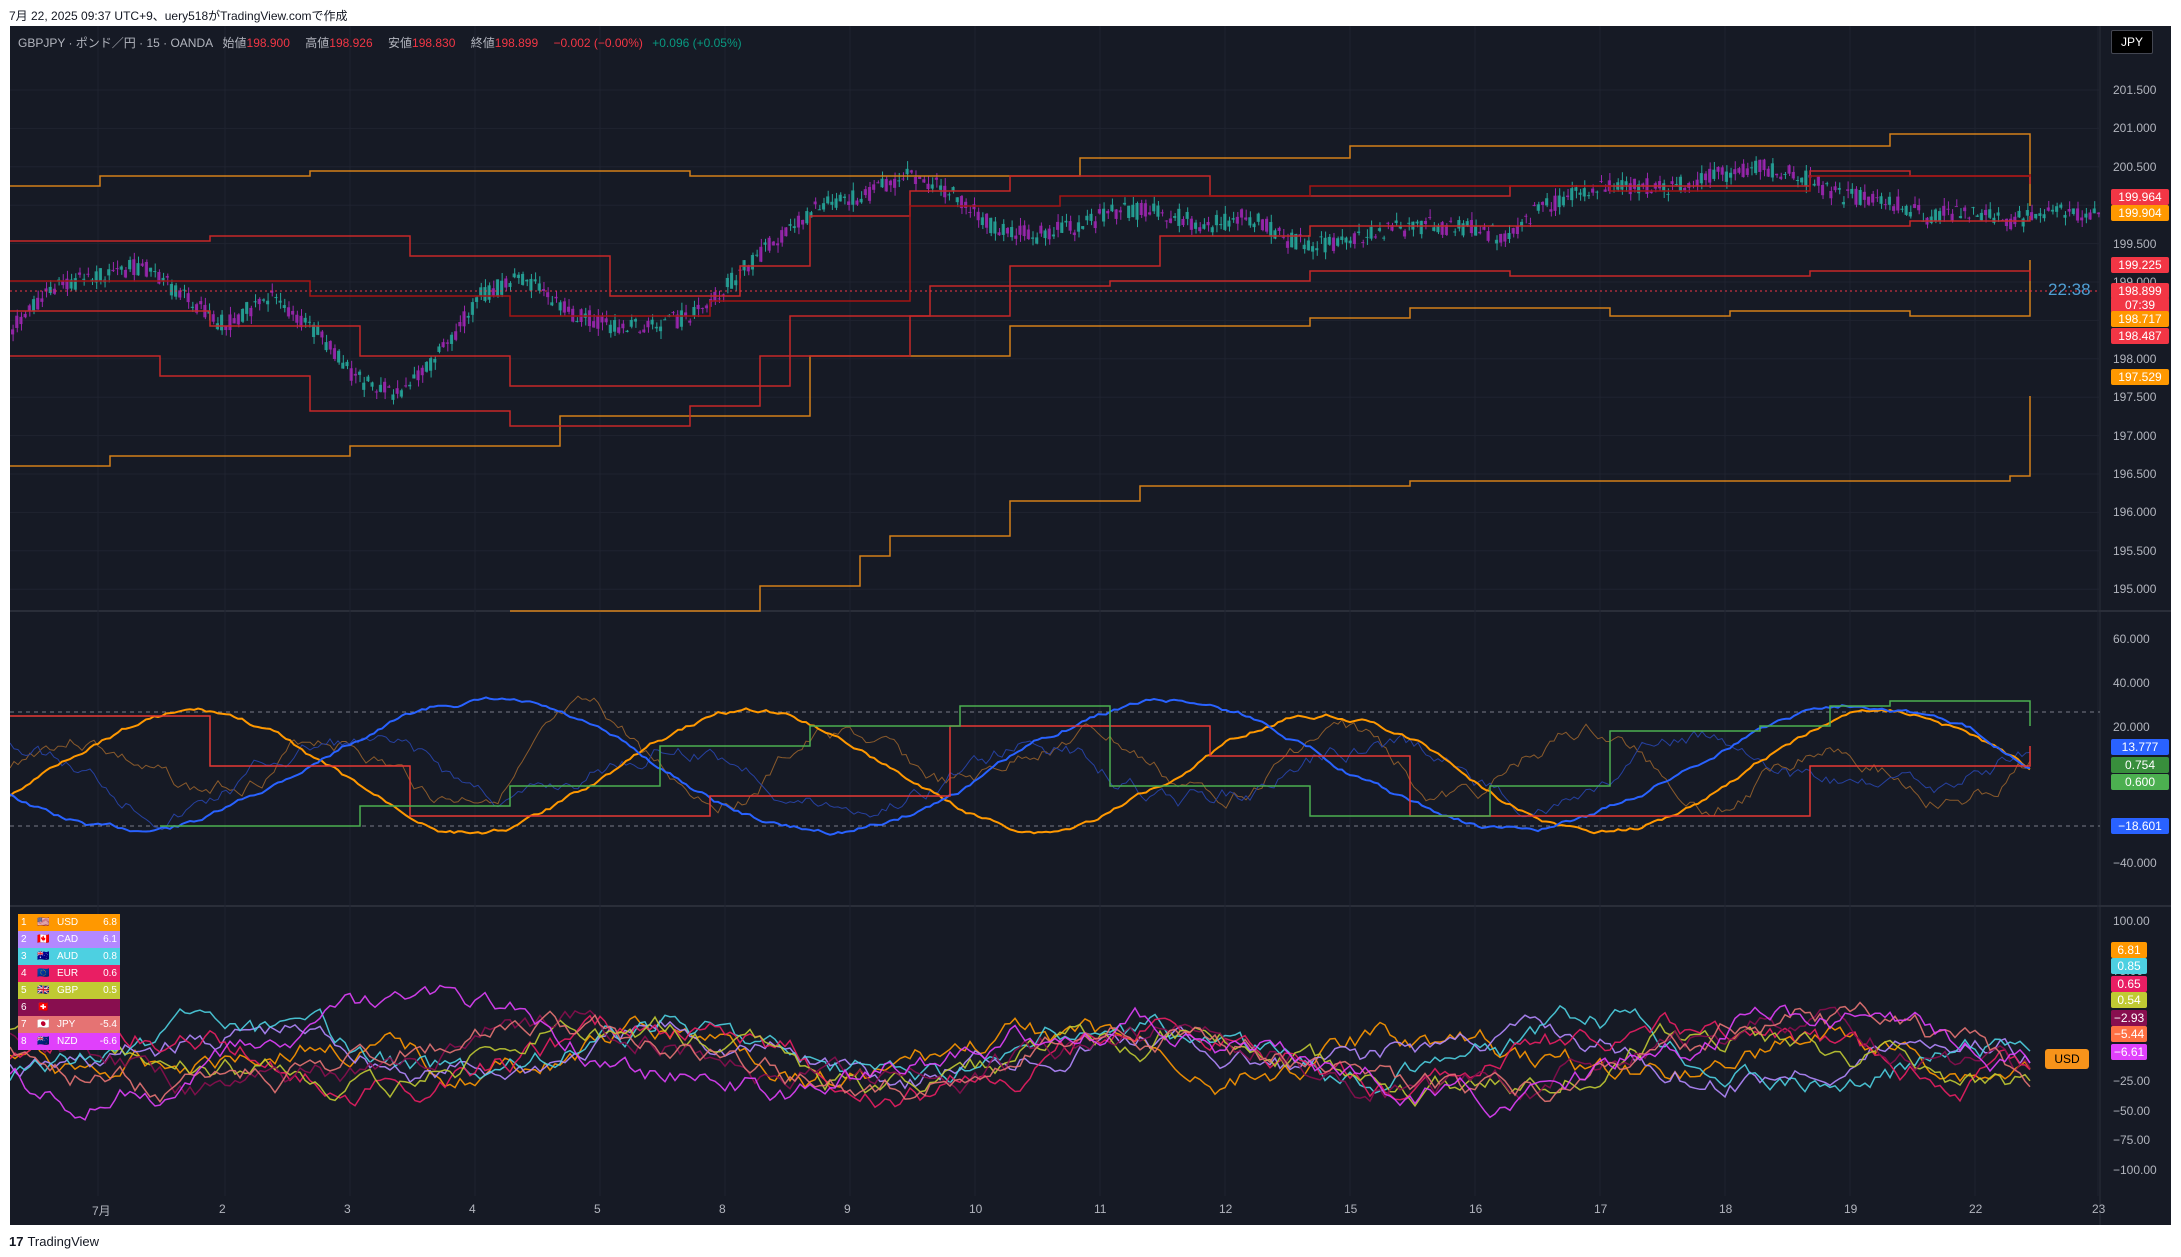 This screenshot has width=2181, height=1257. I want to click on idx: 6, so click(24, 1007).